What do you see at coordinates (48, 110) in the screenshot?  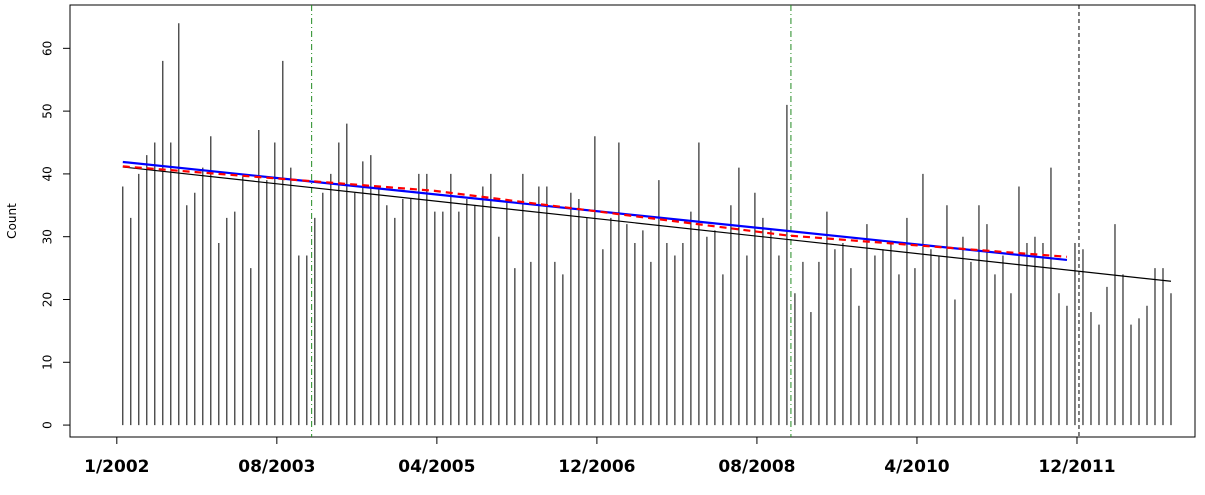 I see `y-tick-label: 50` at bounding box center [48, 110].